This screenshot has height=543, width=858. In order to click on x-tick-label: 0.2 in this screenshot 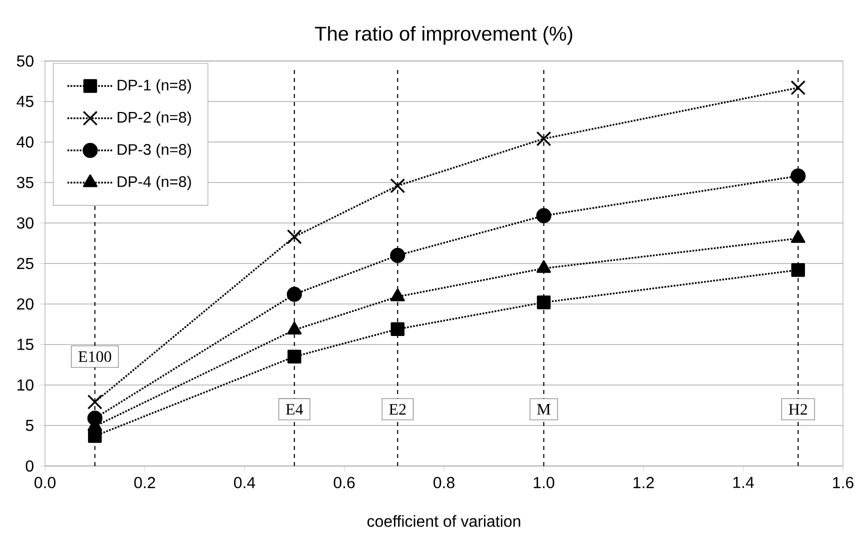, I will do `click(145, 482)`.